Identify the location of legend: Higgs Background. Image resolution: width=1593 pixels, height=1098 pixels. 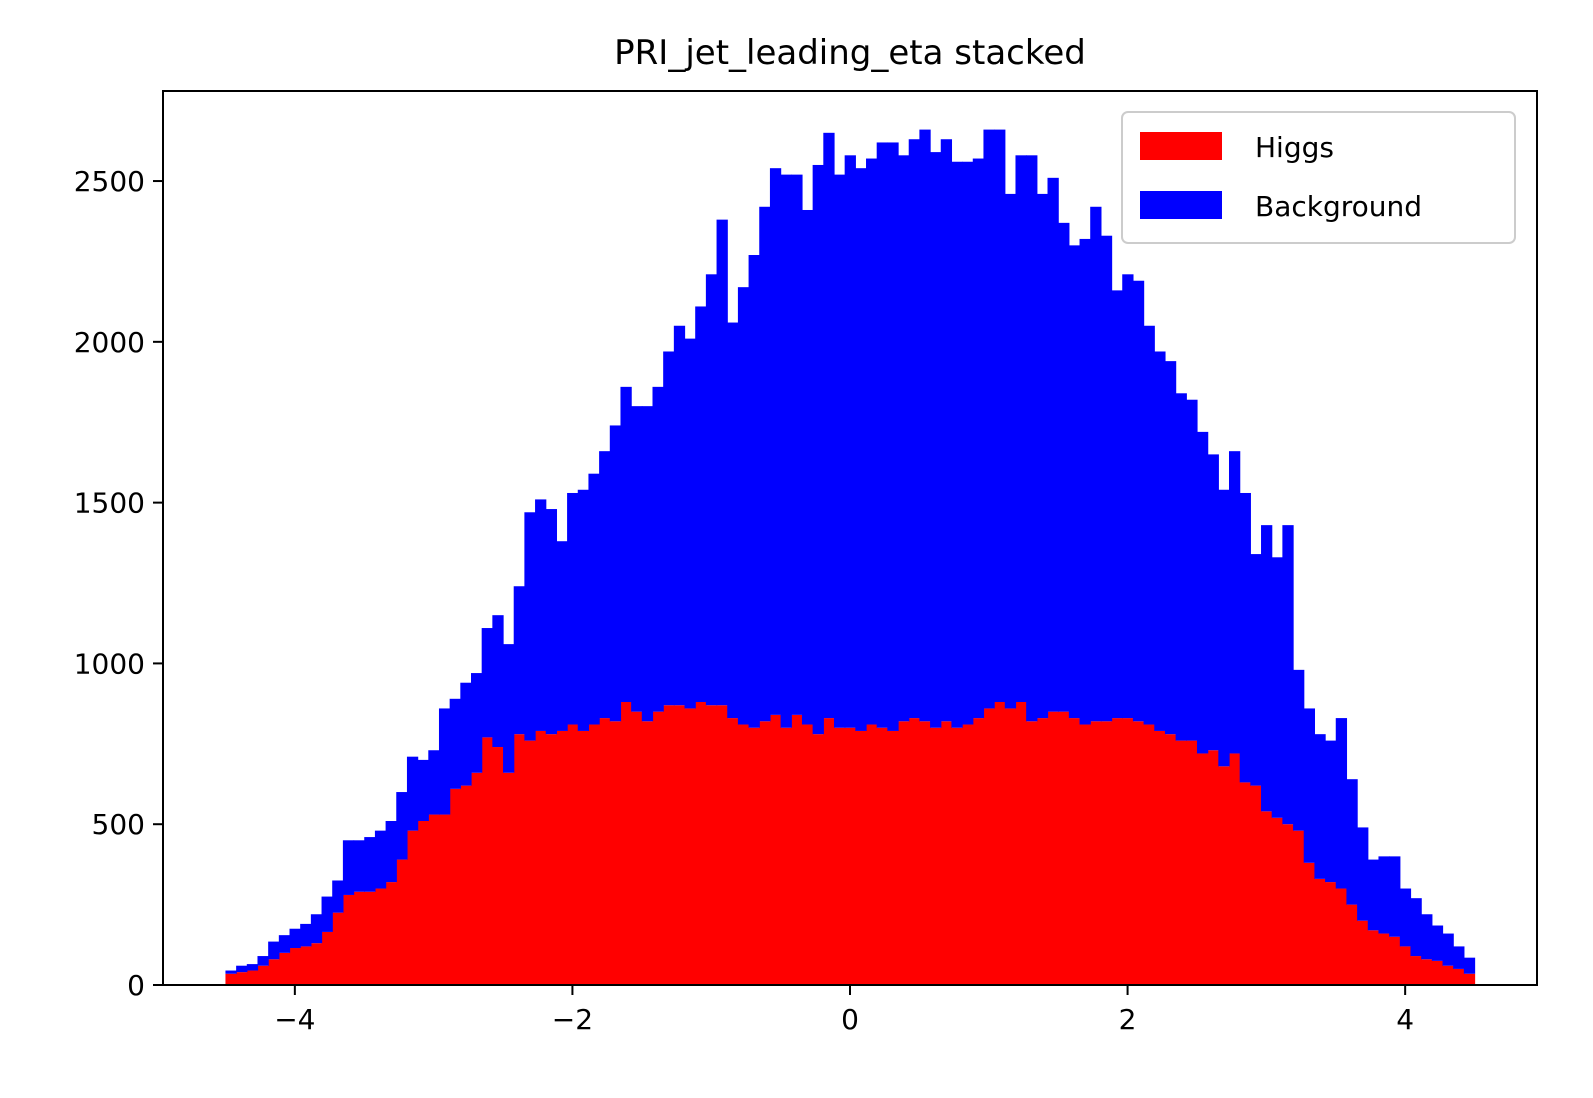
(1318, 177).